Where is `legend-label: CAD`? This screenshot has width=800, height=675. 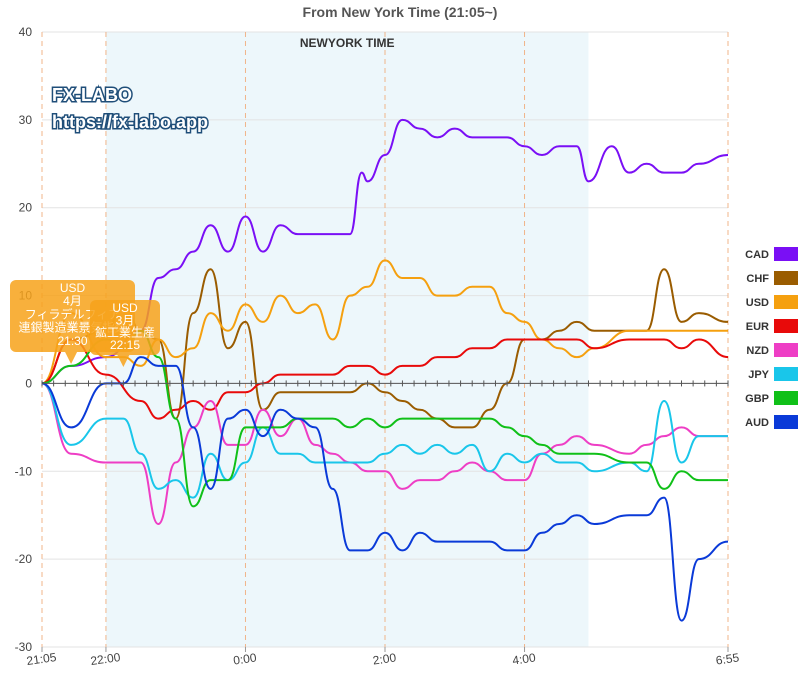
legend-label: CAD is located at coordinates (757, 255).